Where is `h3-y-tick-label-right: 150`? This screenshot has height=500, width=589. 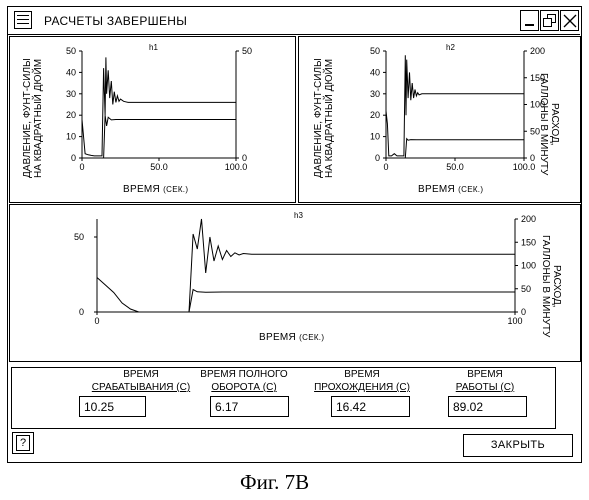
h3-y-tick-label-right: 150 is located at coordinates (528, 242).